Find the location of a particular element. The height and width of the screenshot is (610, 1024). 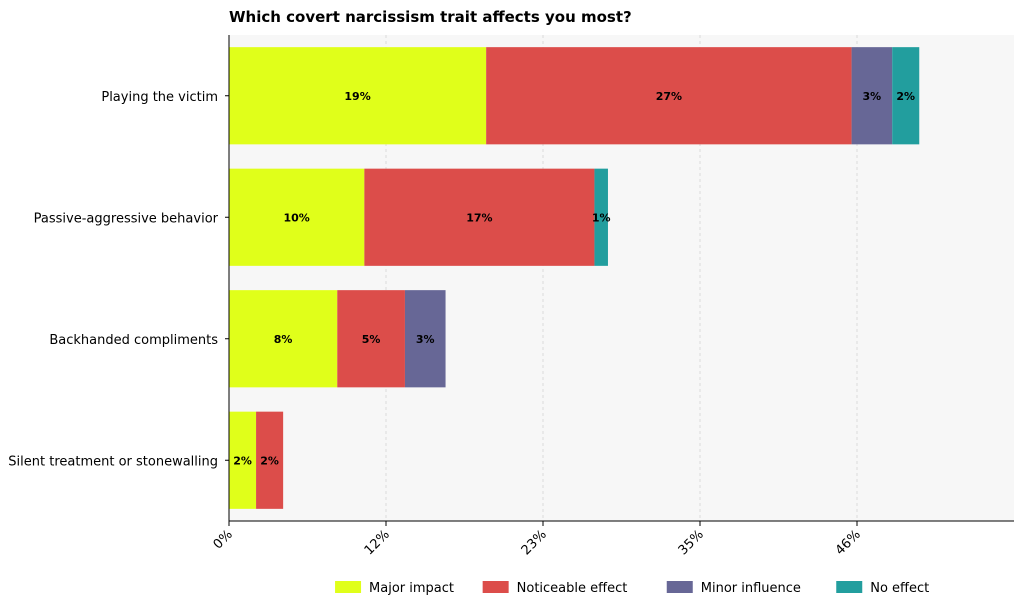

category-label: Silent treatment or stonewalling is located at coordinates (113, 461).